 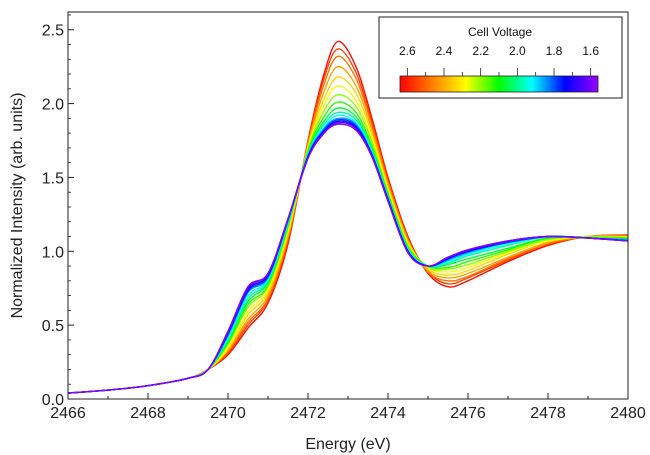 I want to click on x-axis-title: Energy (eV), so click(x=347, y=444).